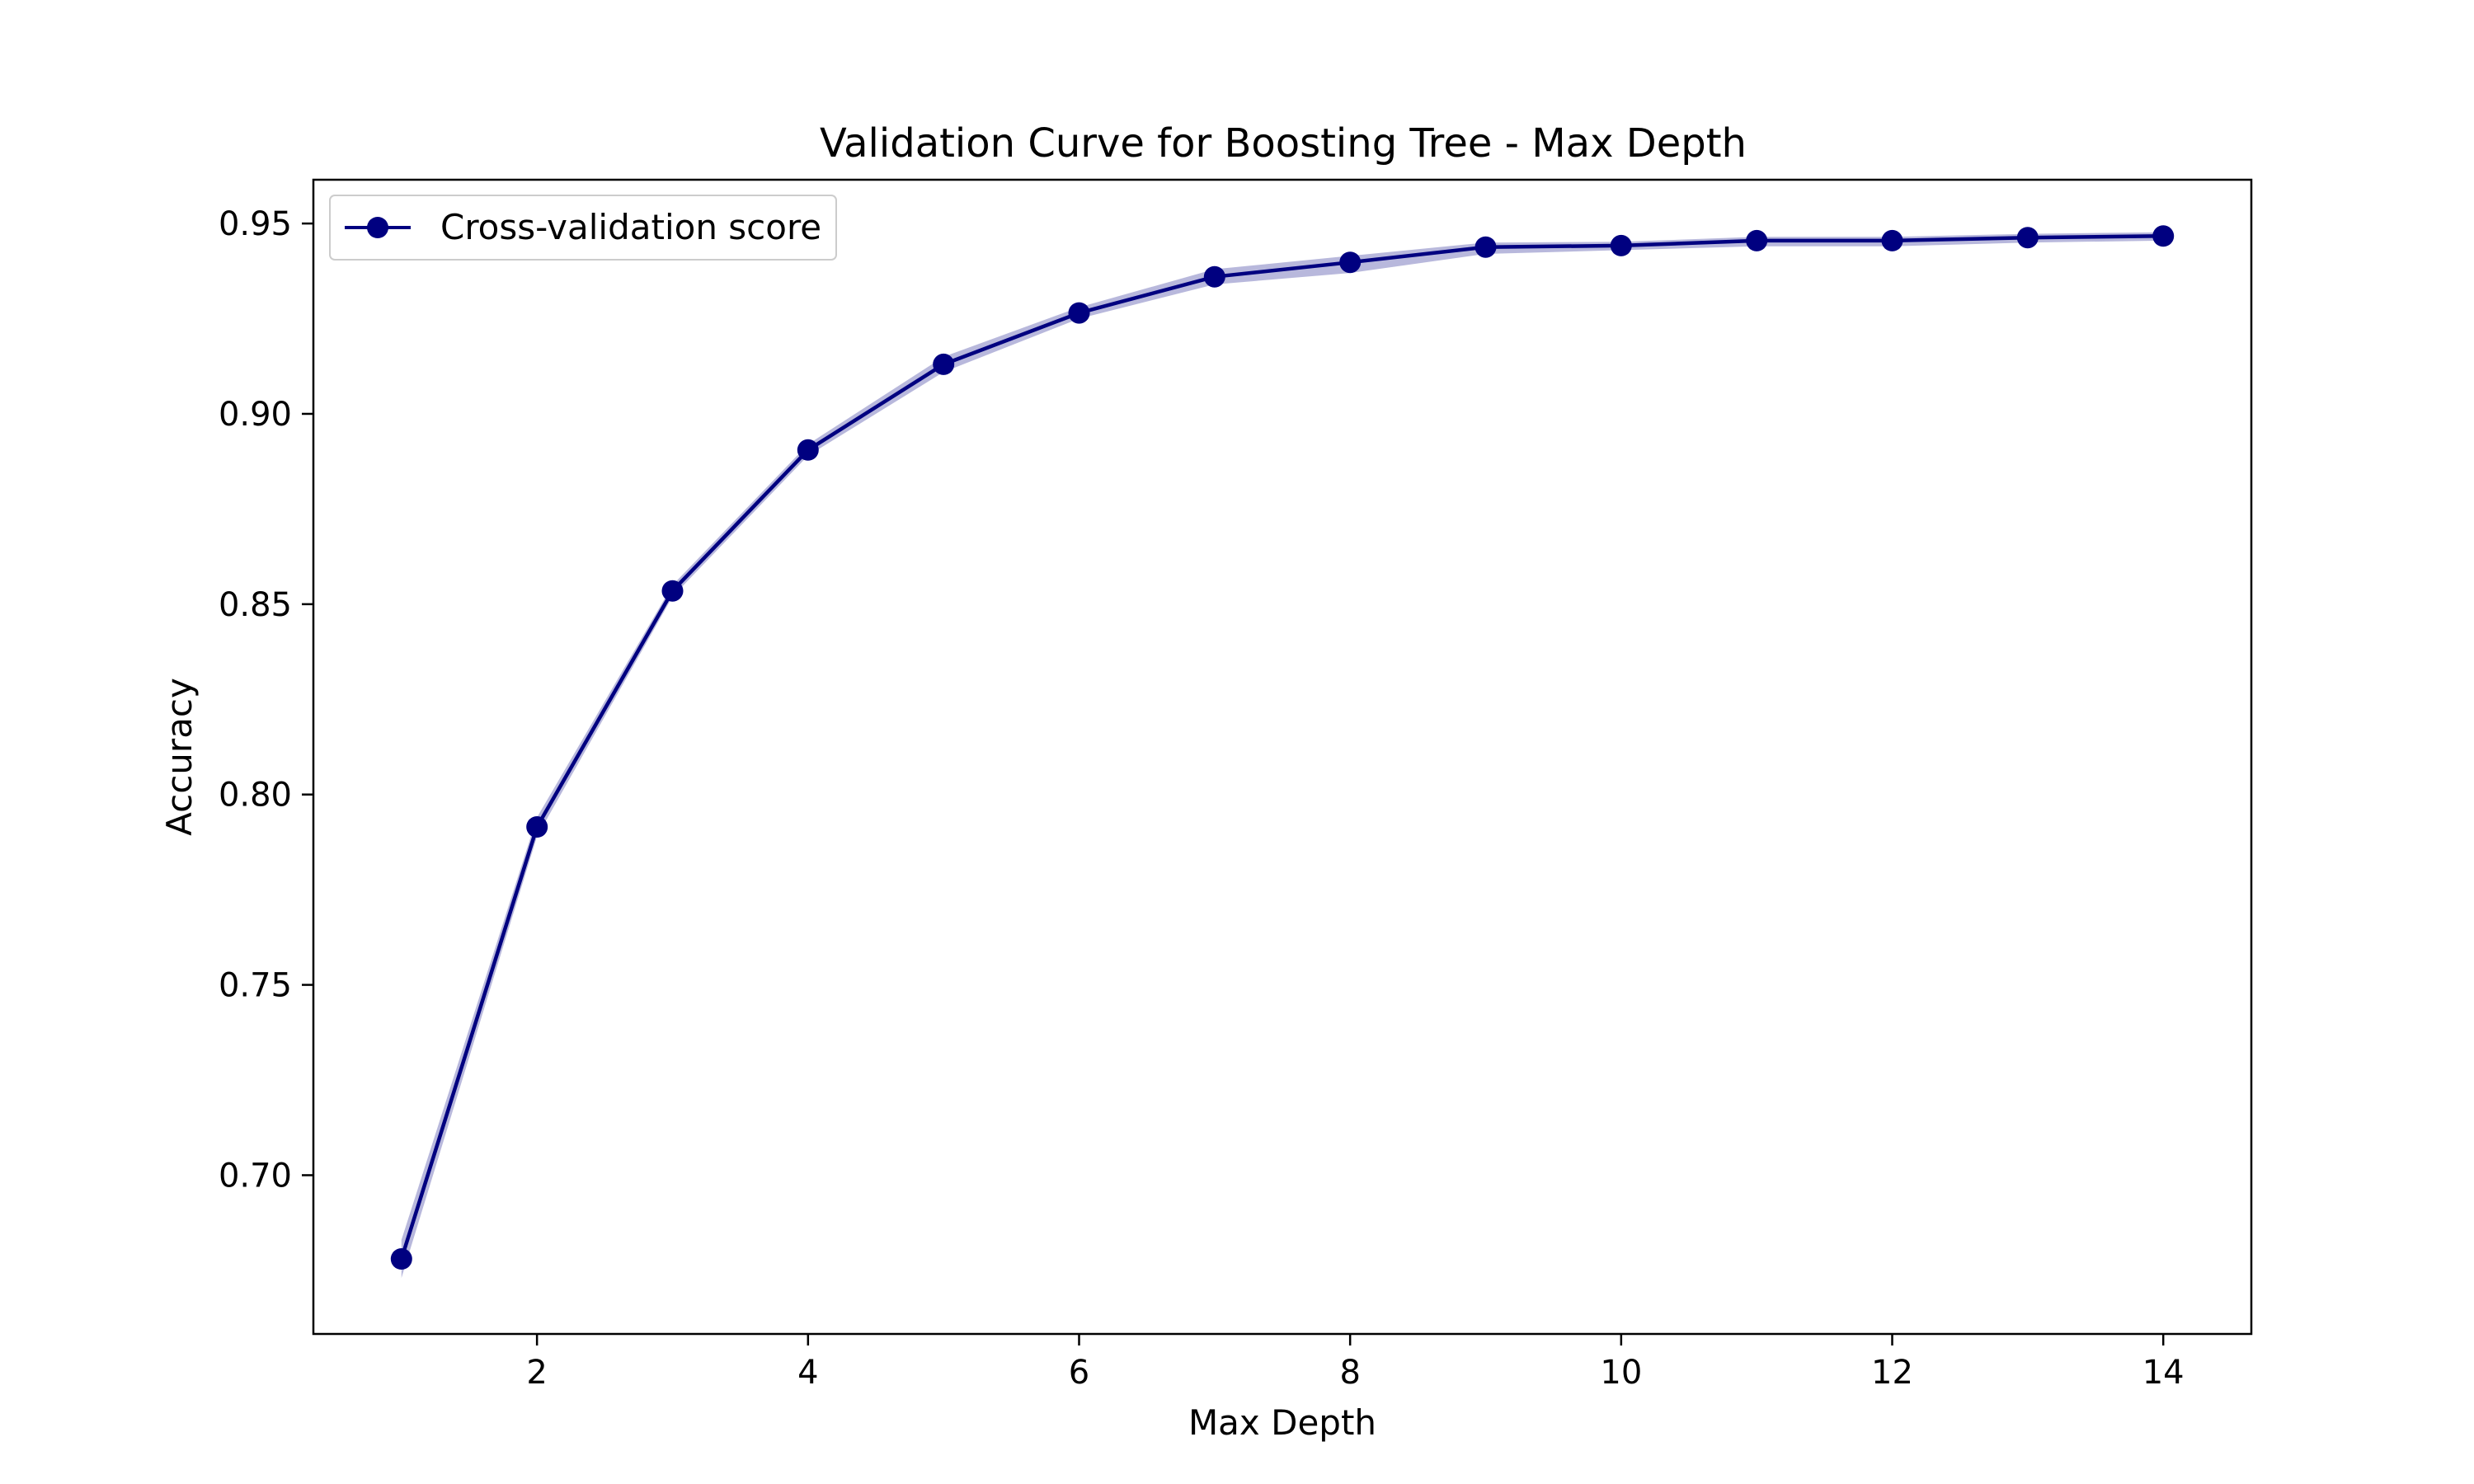  What do you see at coordinates (255, 605) in the screenshot?
I see `y-tick-label: 0.85` at bounding box center [255, 605].